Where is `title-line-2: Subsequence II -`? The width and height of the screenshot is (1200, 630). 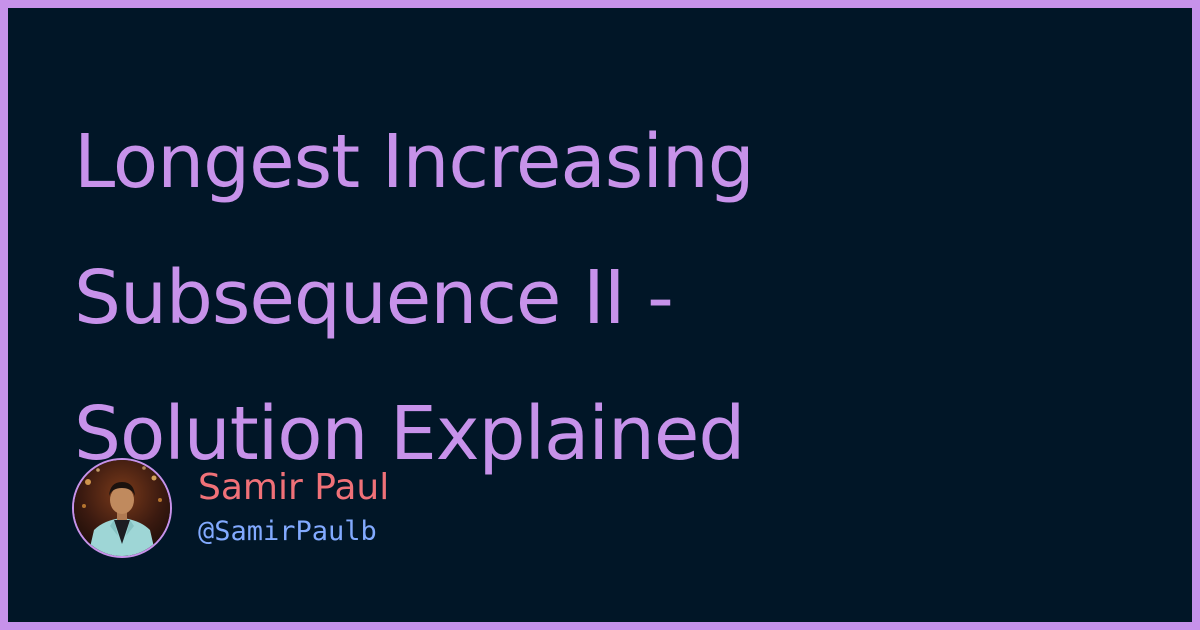
title-line-2: Subsequence II - is located at coordinates (374, 298).